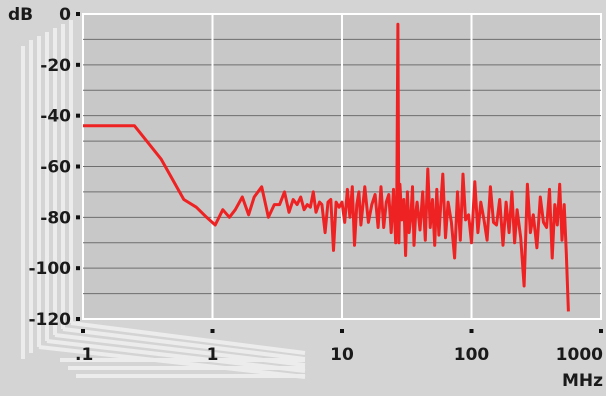 This screenshot has height=396, width=606. What do you see at coordinates (582, 381) in the screenshot?
I see `x-axis-label: MHz` at bounding box center [582, 381].